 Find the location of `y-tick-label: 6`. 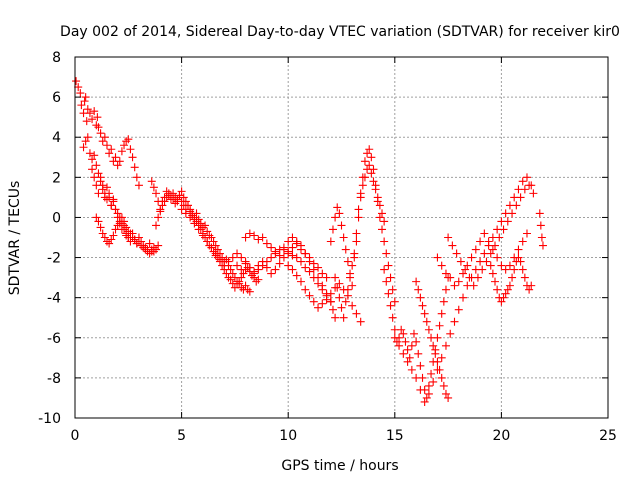

y-tick-label: 6 is located at coordinates (56, 98).